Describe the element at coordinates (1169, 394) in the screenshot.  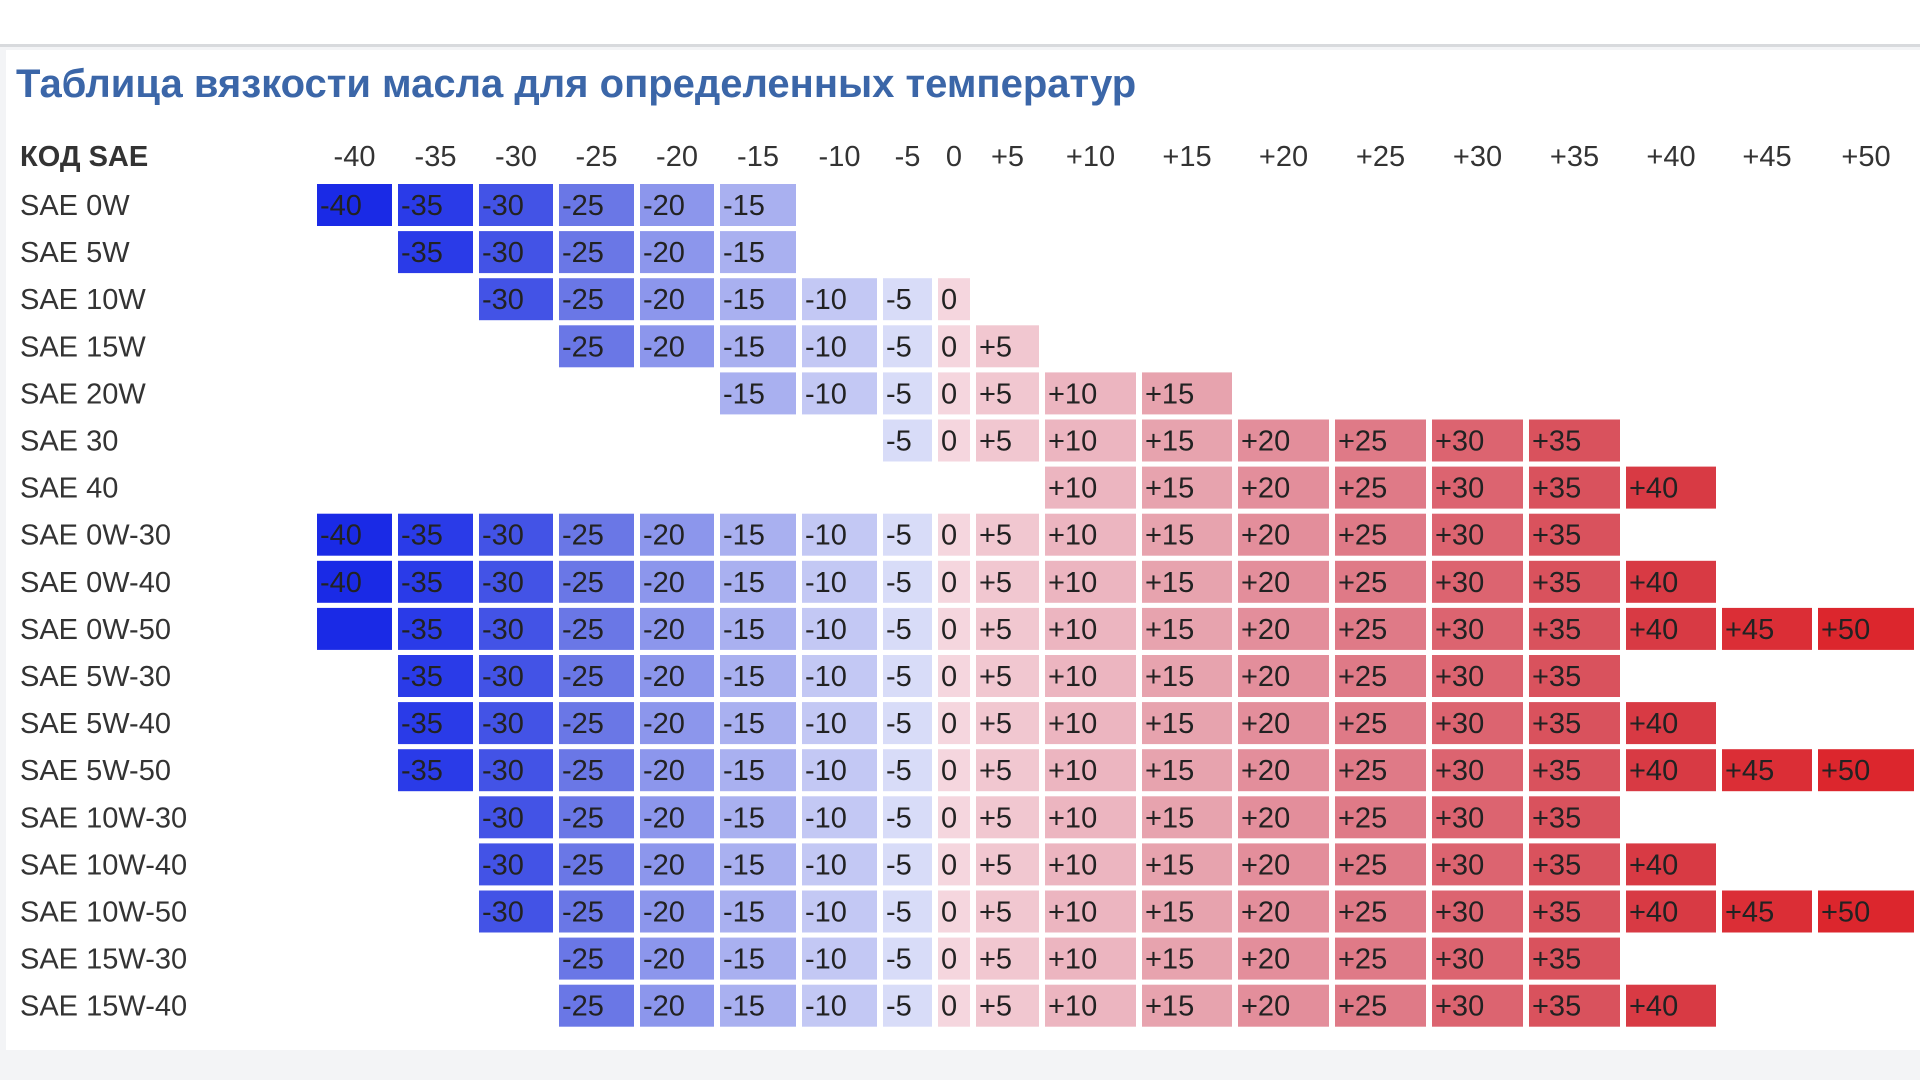
I see `temperature-cell-label: +15` at that location.